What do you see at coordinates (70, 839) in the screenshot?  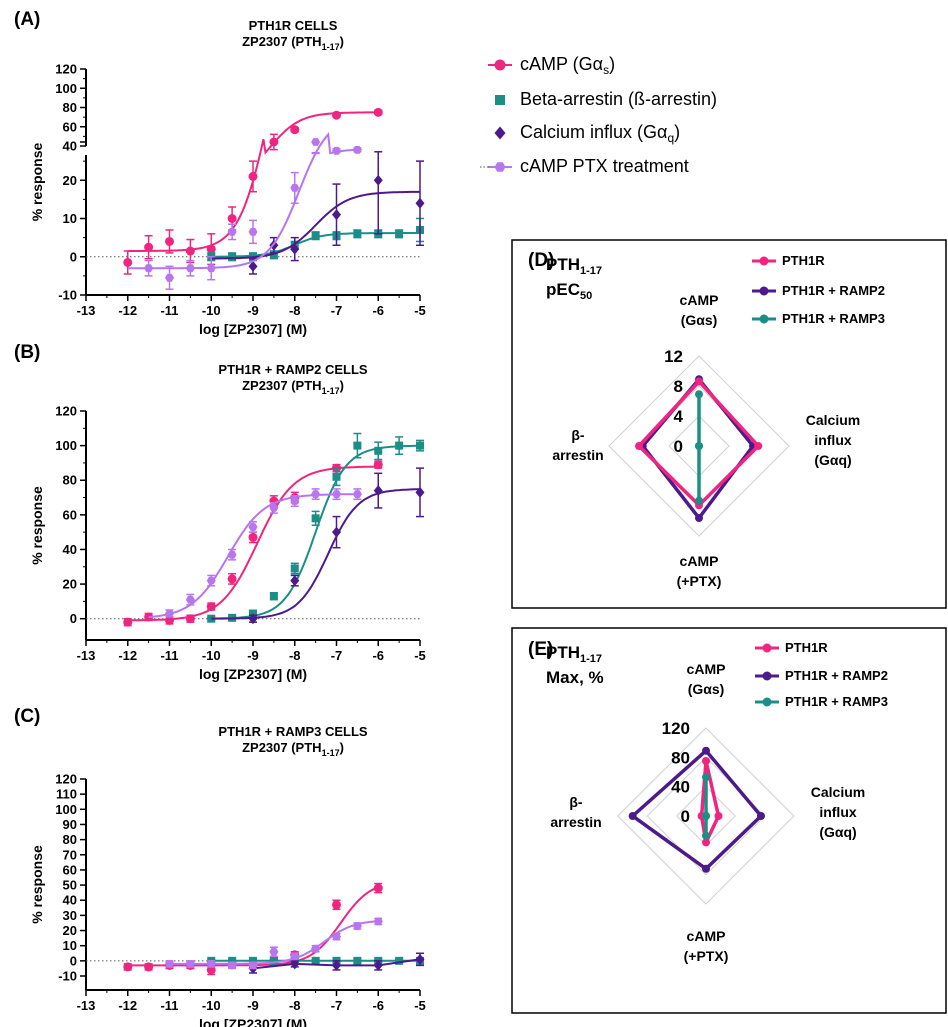 I see `y-tick-label-C: 80` at bounding box center [70, 839].